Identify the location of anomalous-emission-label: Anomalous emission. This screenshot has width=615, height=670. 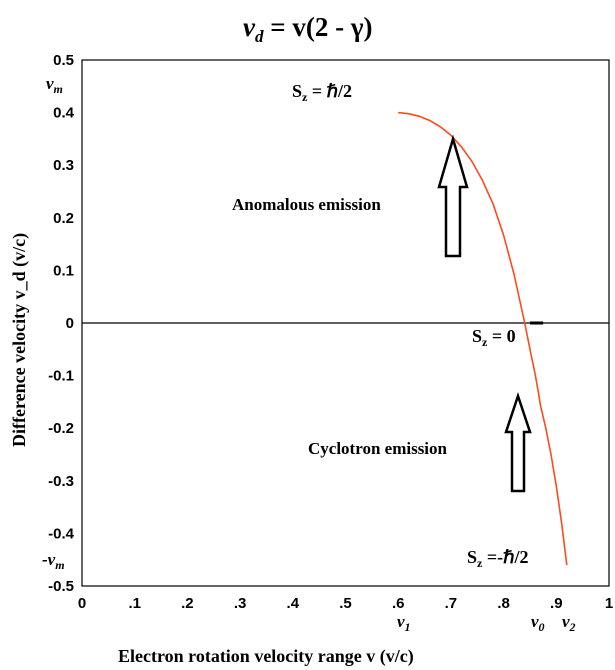
(306, 204).